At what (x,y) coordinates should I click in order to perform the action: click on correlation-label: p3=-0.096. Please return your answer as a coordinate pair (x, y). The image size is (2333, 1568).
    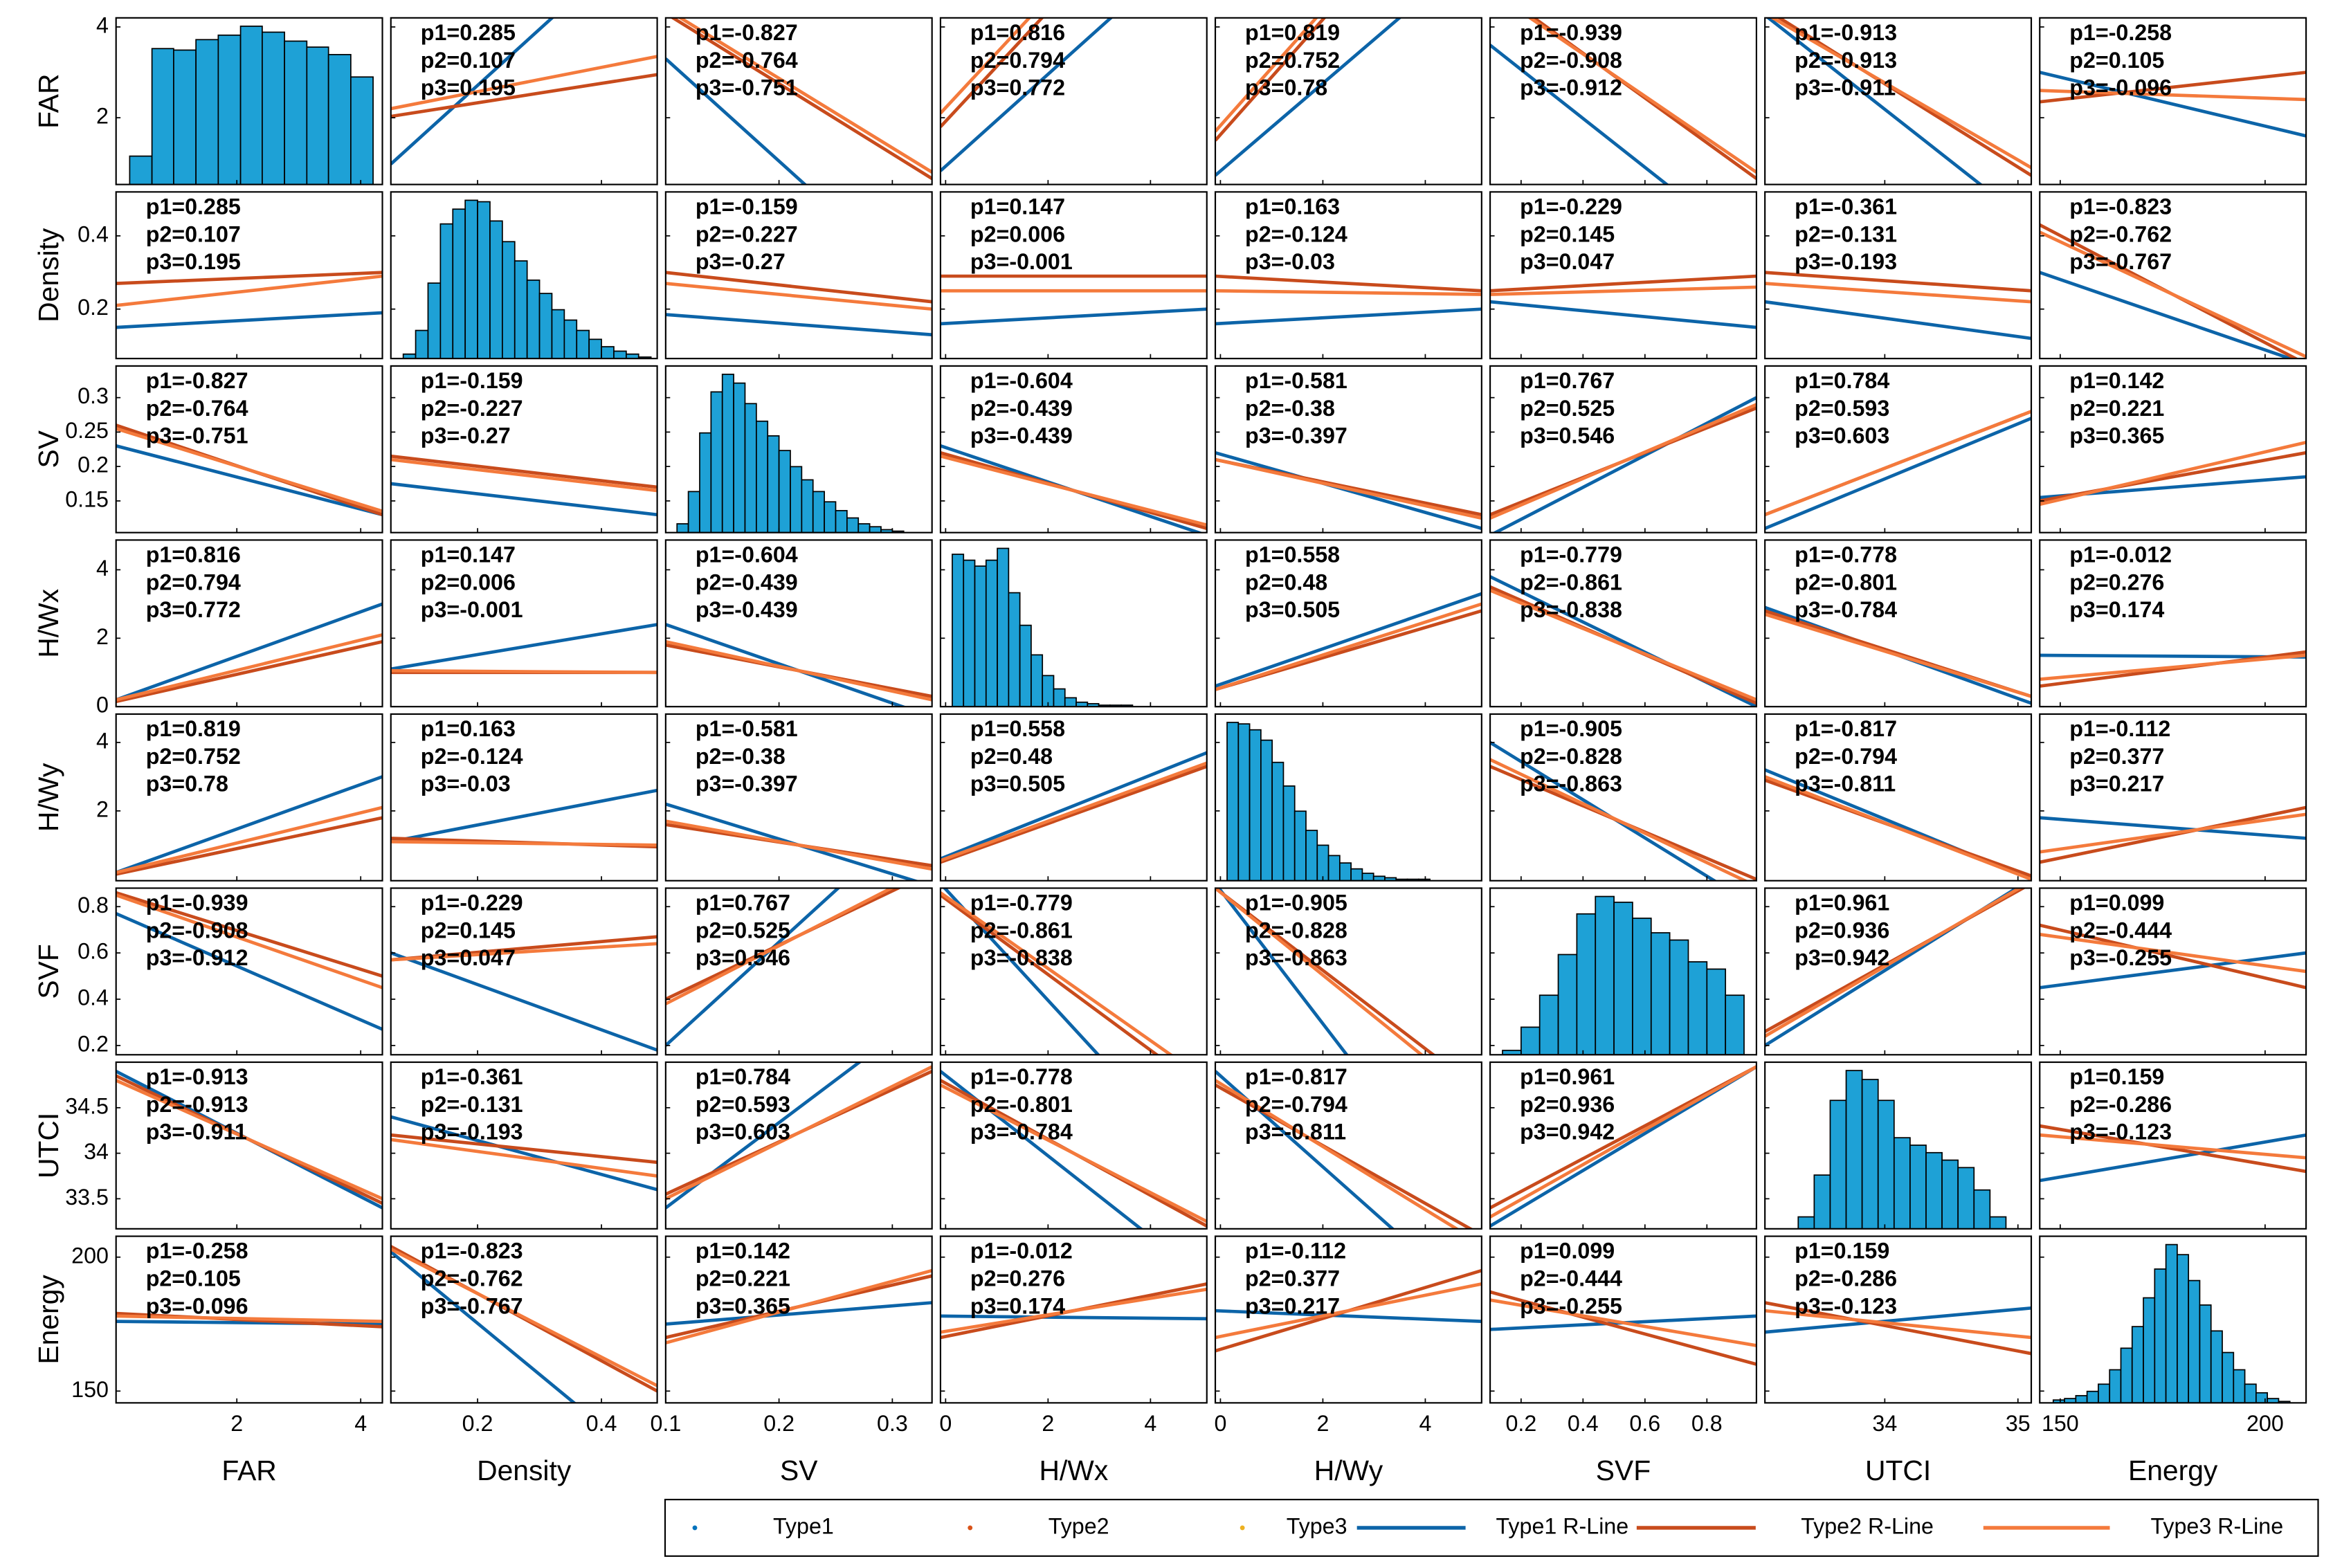
    Looking at the image, I should click on (2120, 87).